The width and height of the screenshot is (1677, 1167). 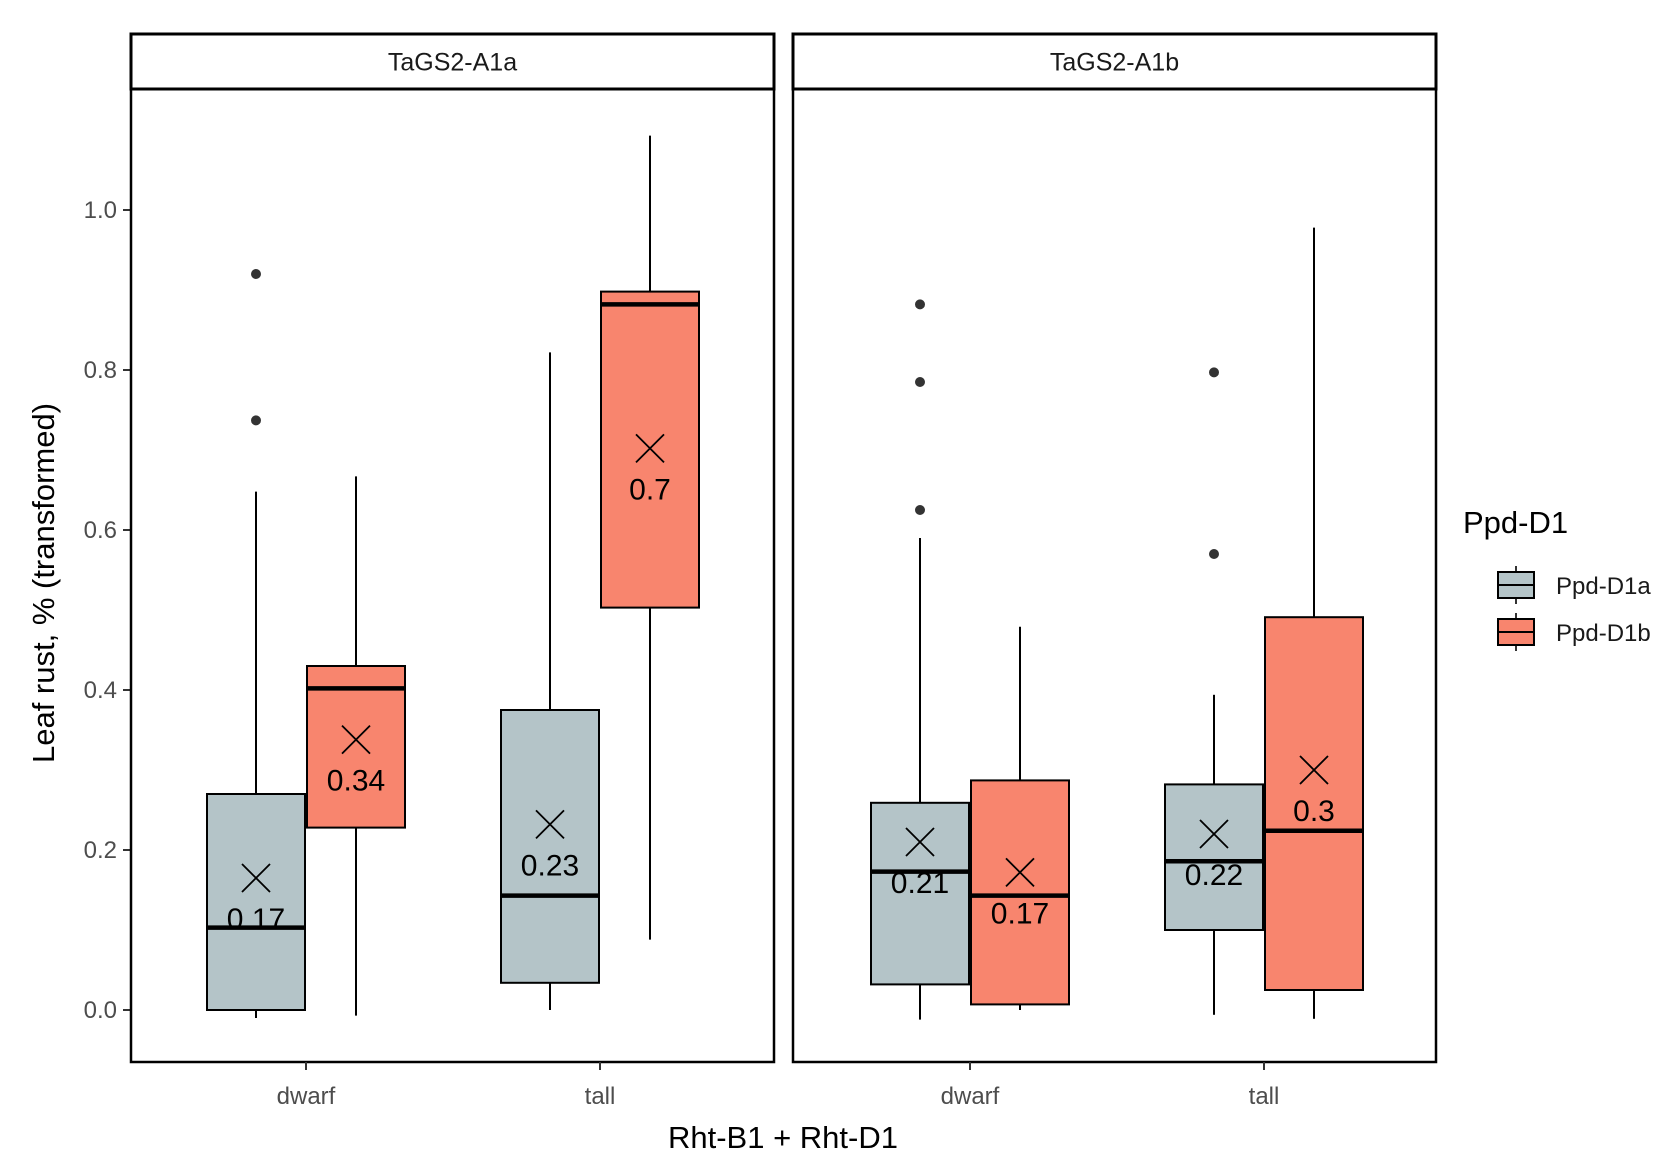 I want to click on facet-strip-label: TaGS2-A1a, so click(x=452, y=63).